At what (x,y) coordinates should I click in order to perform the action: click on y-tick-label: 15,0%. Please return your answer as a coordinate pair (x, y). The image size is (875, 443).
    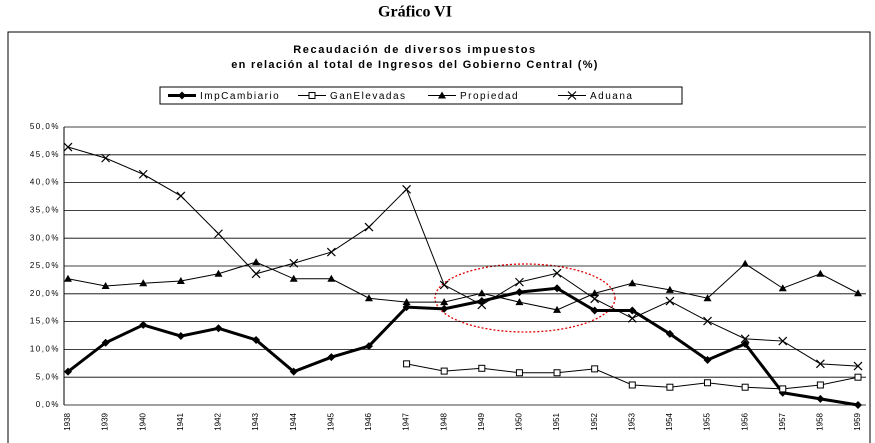
    Looking at the image, I should click on (45, 321).